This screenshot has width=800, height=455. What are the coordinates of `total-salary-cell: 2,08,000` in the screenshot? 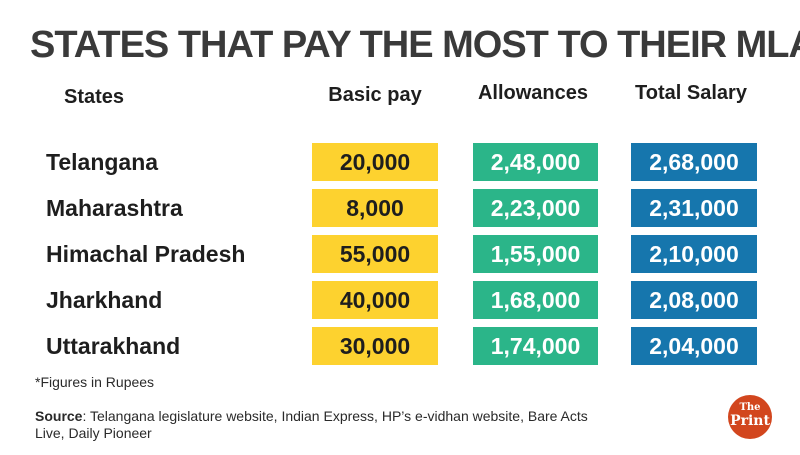 It's located at (694, 300).